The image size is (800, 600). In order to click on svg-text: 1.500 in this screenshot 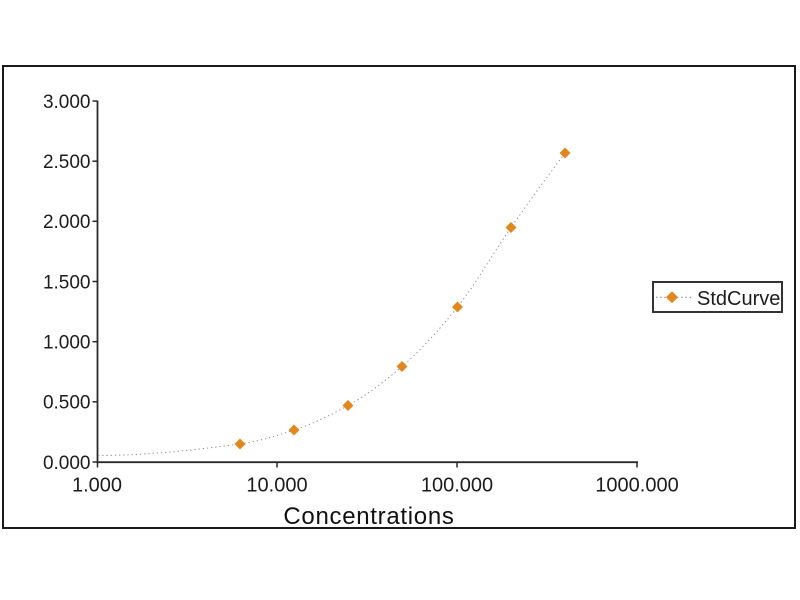, I will do `click(67, 282)`.